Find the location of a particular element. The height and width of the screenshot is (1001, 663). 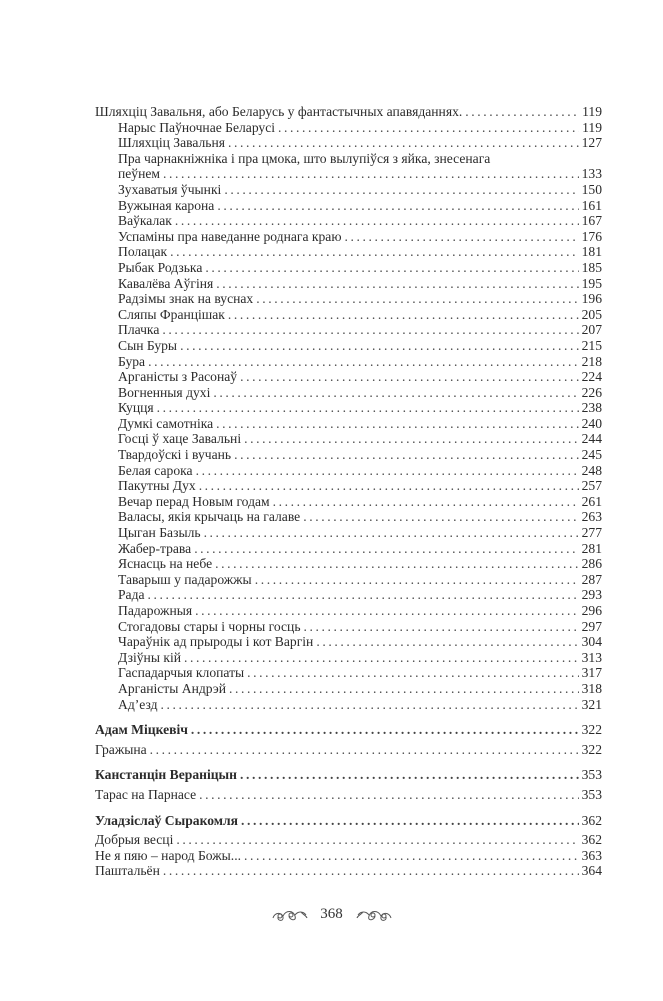

toc-entry-title: Кавалёва Аўгіня is located at coordinates (166, 283).